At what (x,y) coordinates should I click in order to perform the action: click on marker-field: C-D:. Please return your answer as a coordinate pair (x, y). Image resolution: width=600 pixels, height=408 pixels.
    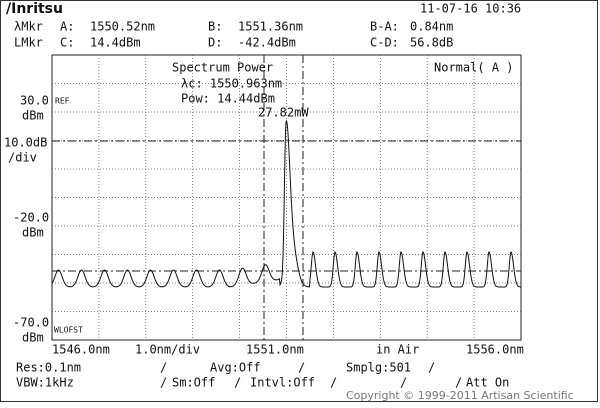
    Looking at the image, I should click on (384, 43).